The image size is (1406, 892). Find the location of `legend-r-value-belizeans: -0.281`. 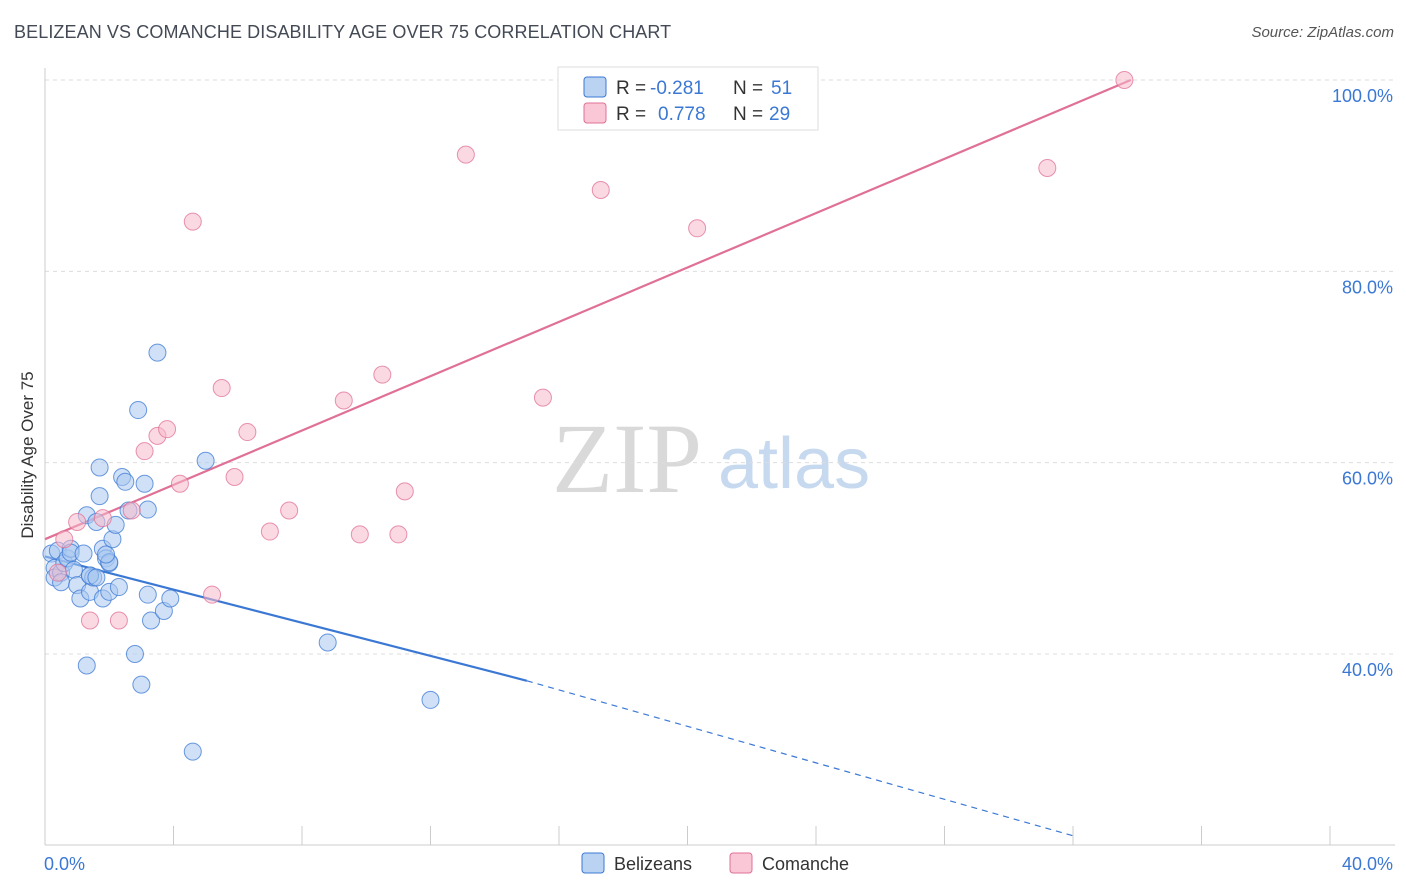

legend-r-value-belizeans: -0.281 is located at coordinates (677, 88).